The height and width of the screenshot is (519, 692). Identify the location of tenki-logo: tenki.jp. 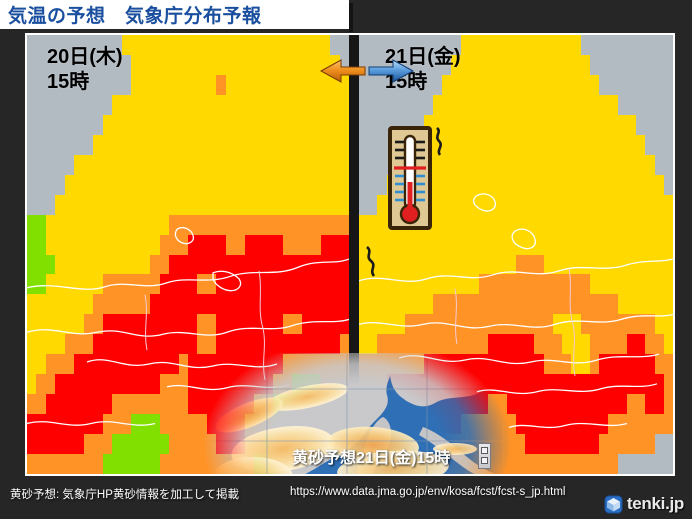
(644, 504).